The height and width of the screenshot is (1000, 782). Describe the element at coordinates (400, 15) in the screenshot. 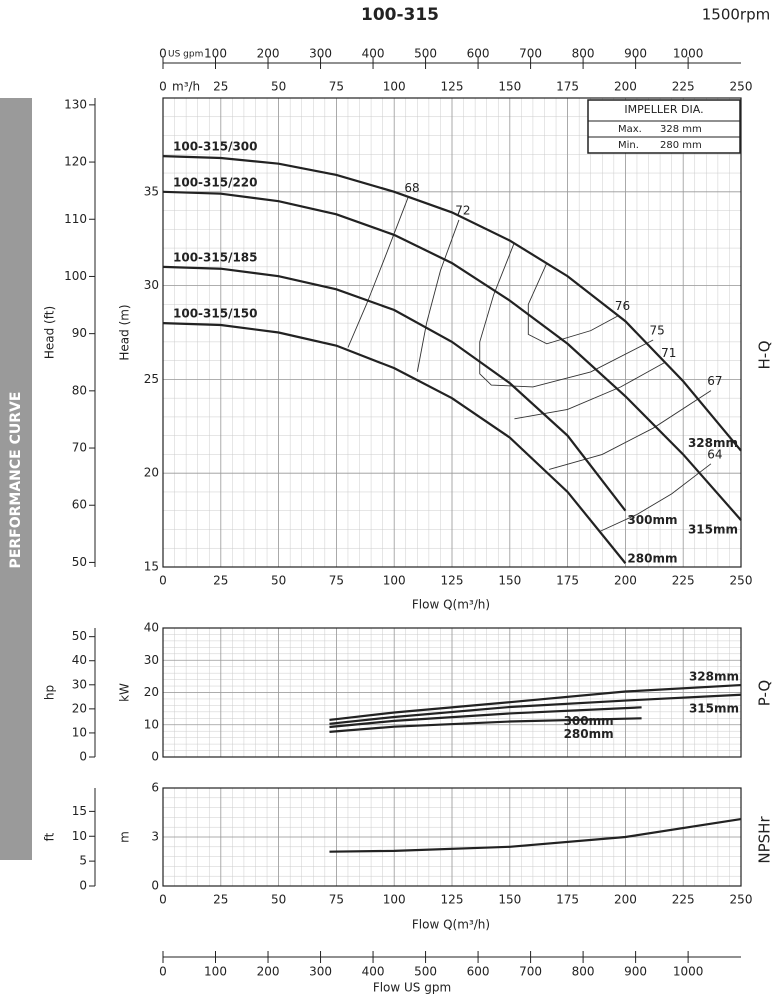

I see `title: 100-315` at that location.